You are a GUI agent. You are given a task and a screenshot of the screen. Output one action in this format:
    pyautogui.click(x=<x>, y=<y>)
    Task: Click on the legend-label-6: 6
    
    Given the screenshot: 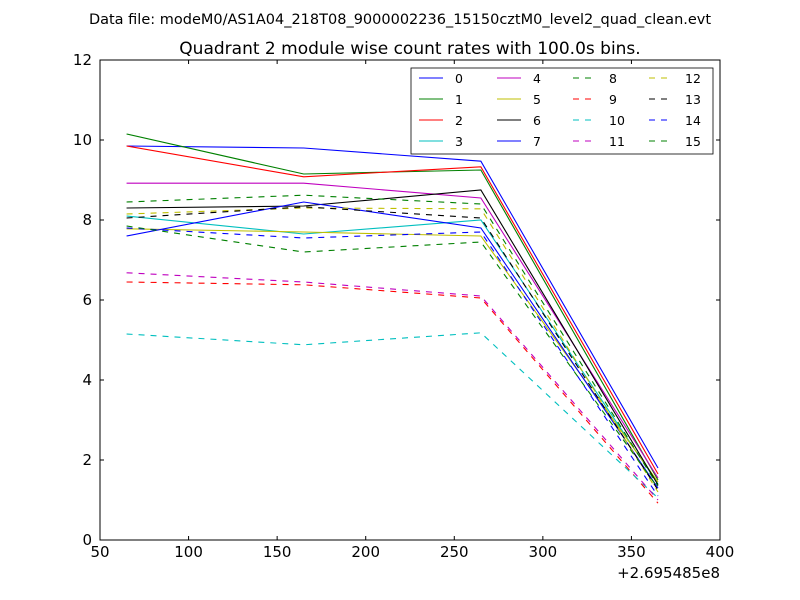 What is the action you would take?
    pyautogui.click(x=537, y=120)
    